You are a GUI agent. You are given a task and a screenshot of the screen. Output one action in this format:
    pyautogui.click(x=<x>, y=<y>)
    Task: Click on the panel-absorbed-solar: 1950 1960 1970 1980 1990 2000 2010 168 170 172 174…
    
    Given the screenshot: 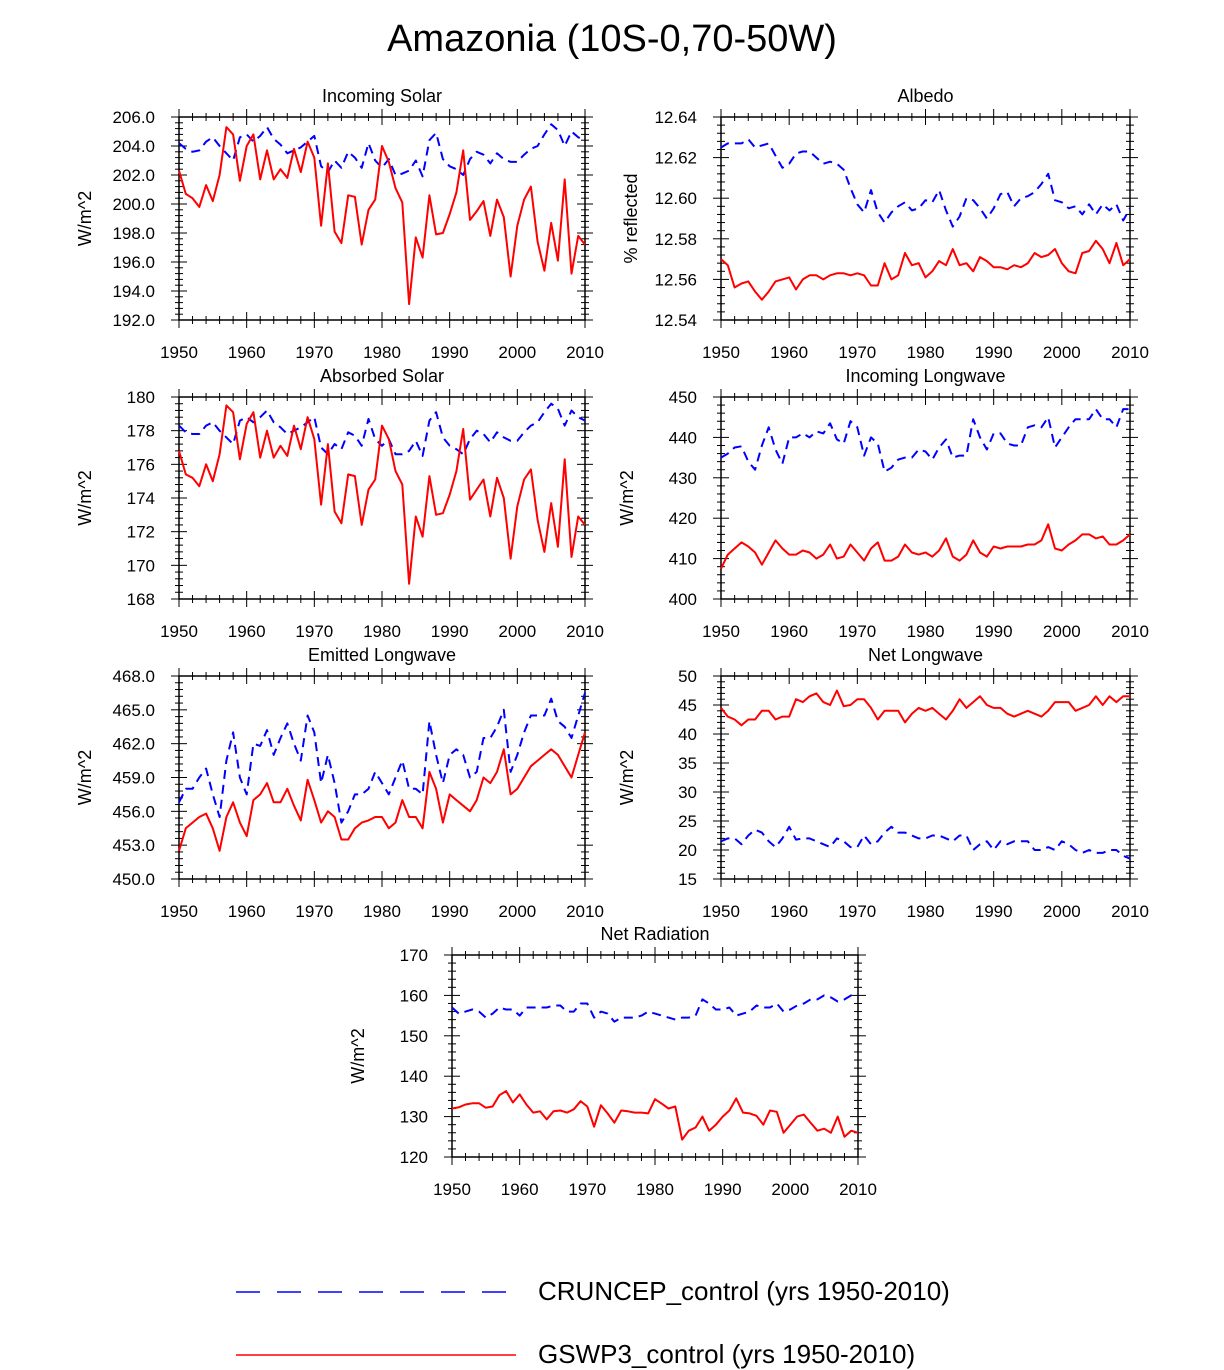 What is the action you would take?
    pyautogui.click(x=339, y=503)
    